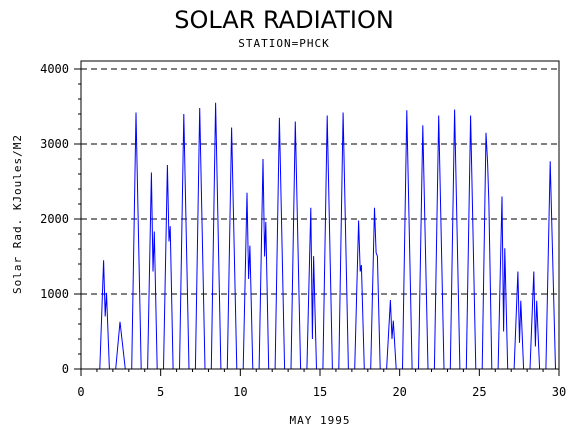 The width and height of the screenshot is (570, 430). Describe the element at coordinates (17, 214) in the screenshot. I see `y-axis-label: Solar Rad. KJoules/M2` at that location.